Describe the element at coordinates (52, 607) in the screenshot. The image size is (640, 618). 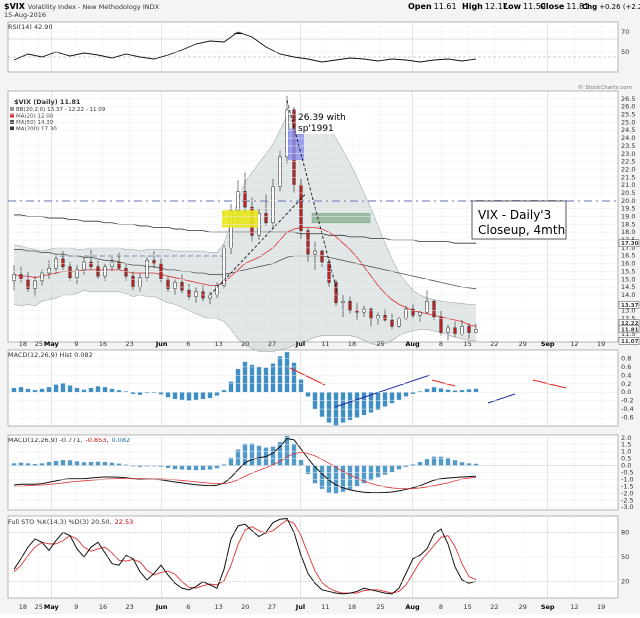
I see `x-tick-label: May` at that location.